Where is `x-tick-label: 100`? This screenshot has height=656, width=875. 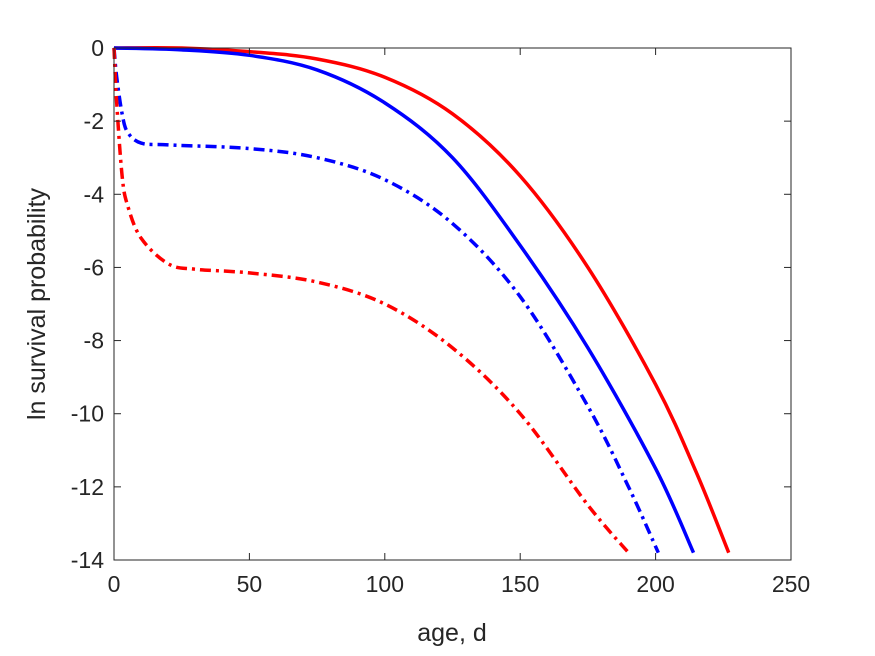 x-tick-label: 100 is located at coordinates (385, 584).